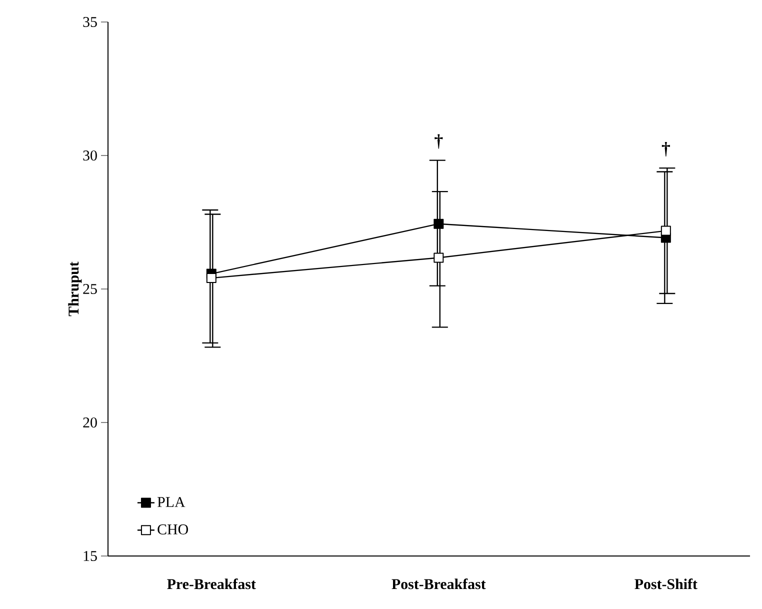 Image resolution: width=762 pixels, height=609 pixels. Describe the element at coordinates (666, 584) in the screenshot. I see `x-tick-label: Post-Shift` at that location.